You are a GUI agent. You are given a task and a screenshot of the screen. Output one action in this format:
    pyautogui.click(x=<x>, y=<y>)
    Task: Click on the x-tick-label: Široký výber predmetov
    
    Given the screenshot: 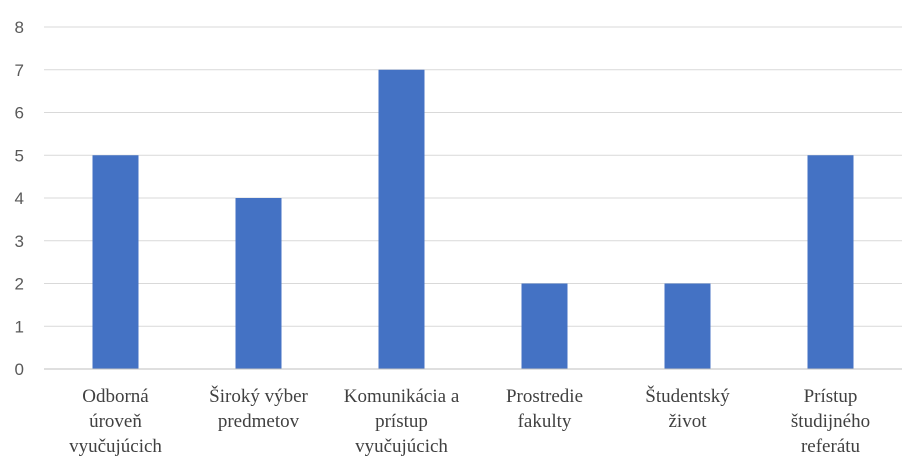 What is the action you would take?
    pyautogui.click(x=258, y=408)
    